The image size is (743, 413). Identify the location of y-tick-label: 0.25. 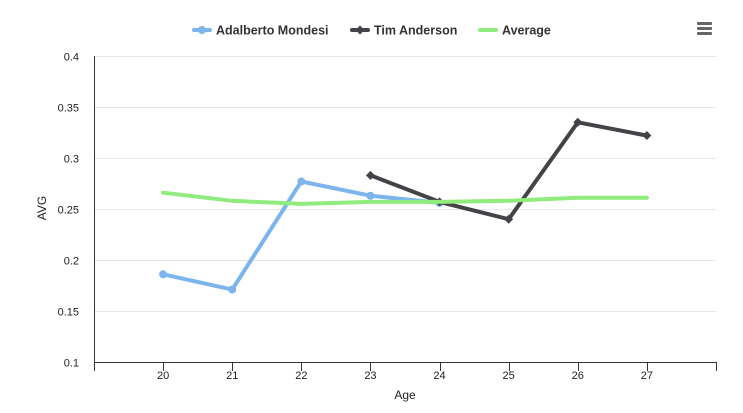
(68, 211).